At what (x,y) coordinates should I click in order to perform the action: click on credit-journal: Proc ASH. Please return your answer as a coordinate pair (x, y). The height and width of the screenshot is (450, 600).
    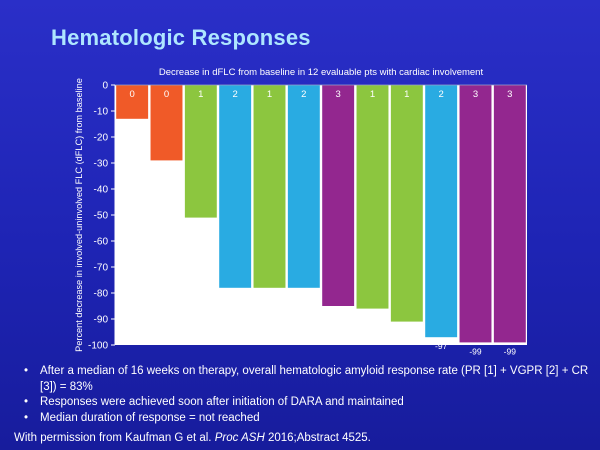
    Looking at the image, I should click on (239, 438).